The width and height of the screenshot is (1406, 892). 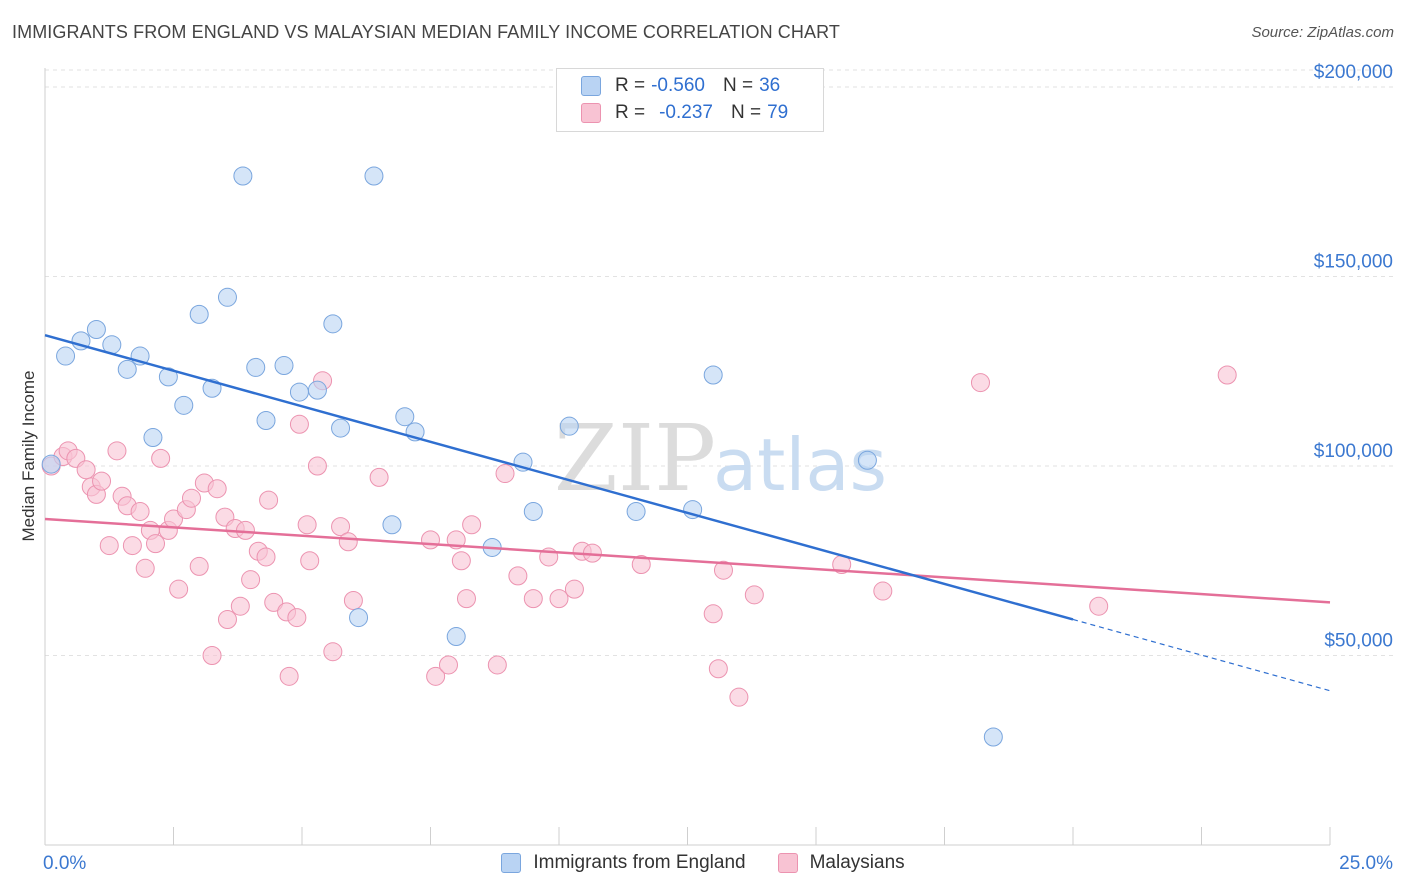 I want to click on correlation-legend: R = -0.560 N = 36 R = -0.237 N = 79, so click(x=690, y=100).